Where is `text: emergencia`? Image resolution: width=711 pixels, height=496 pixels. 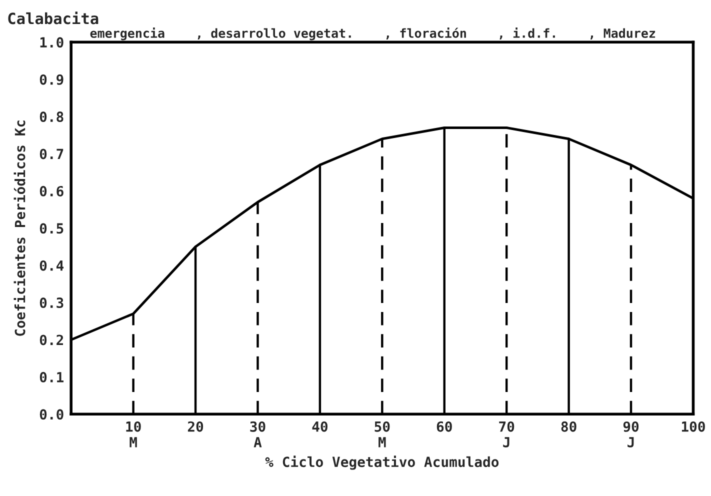
text: emergencia is located at coordinates (127, 34).